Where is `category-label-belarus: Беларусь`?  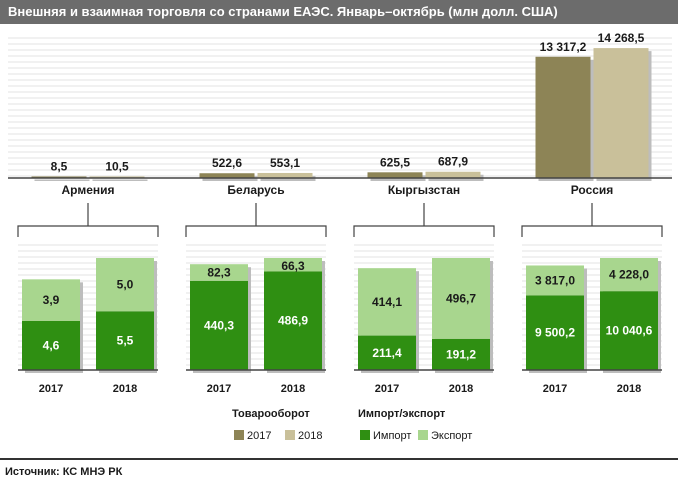
category-label-belarus: Беларусь is located at coordinates (255, 190).